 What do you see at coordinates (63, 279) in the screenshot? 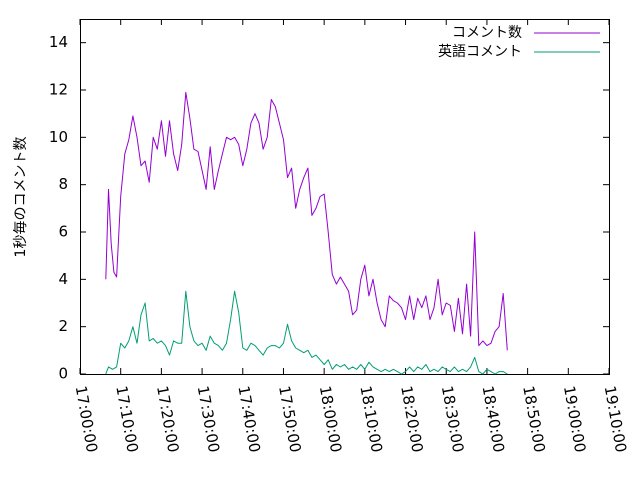
I see `y-tick-label: 4` at bounding box center [63, 279].